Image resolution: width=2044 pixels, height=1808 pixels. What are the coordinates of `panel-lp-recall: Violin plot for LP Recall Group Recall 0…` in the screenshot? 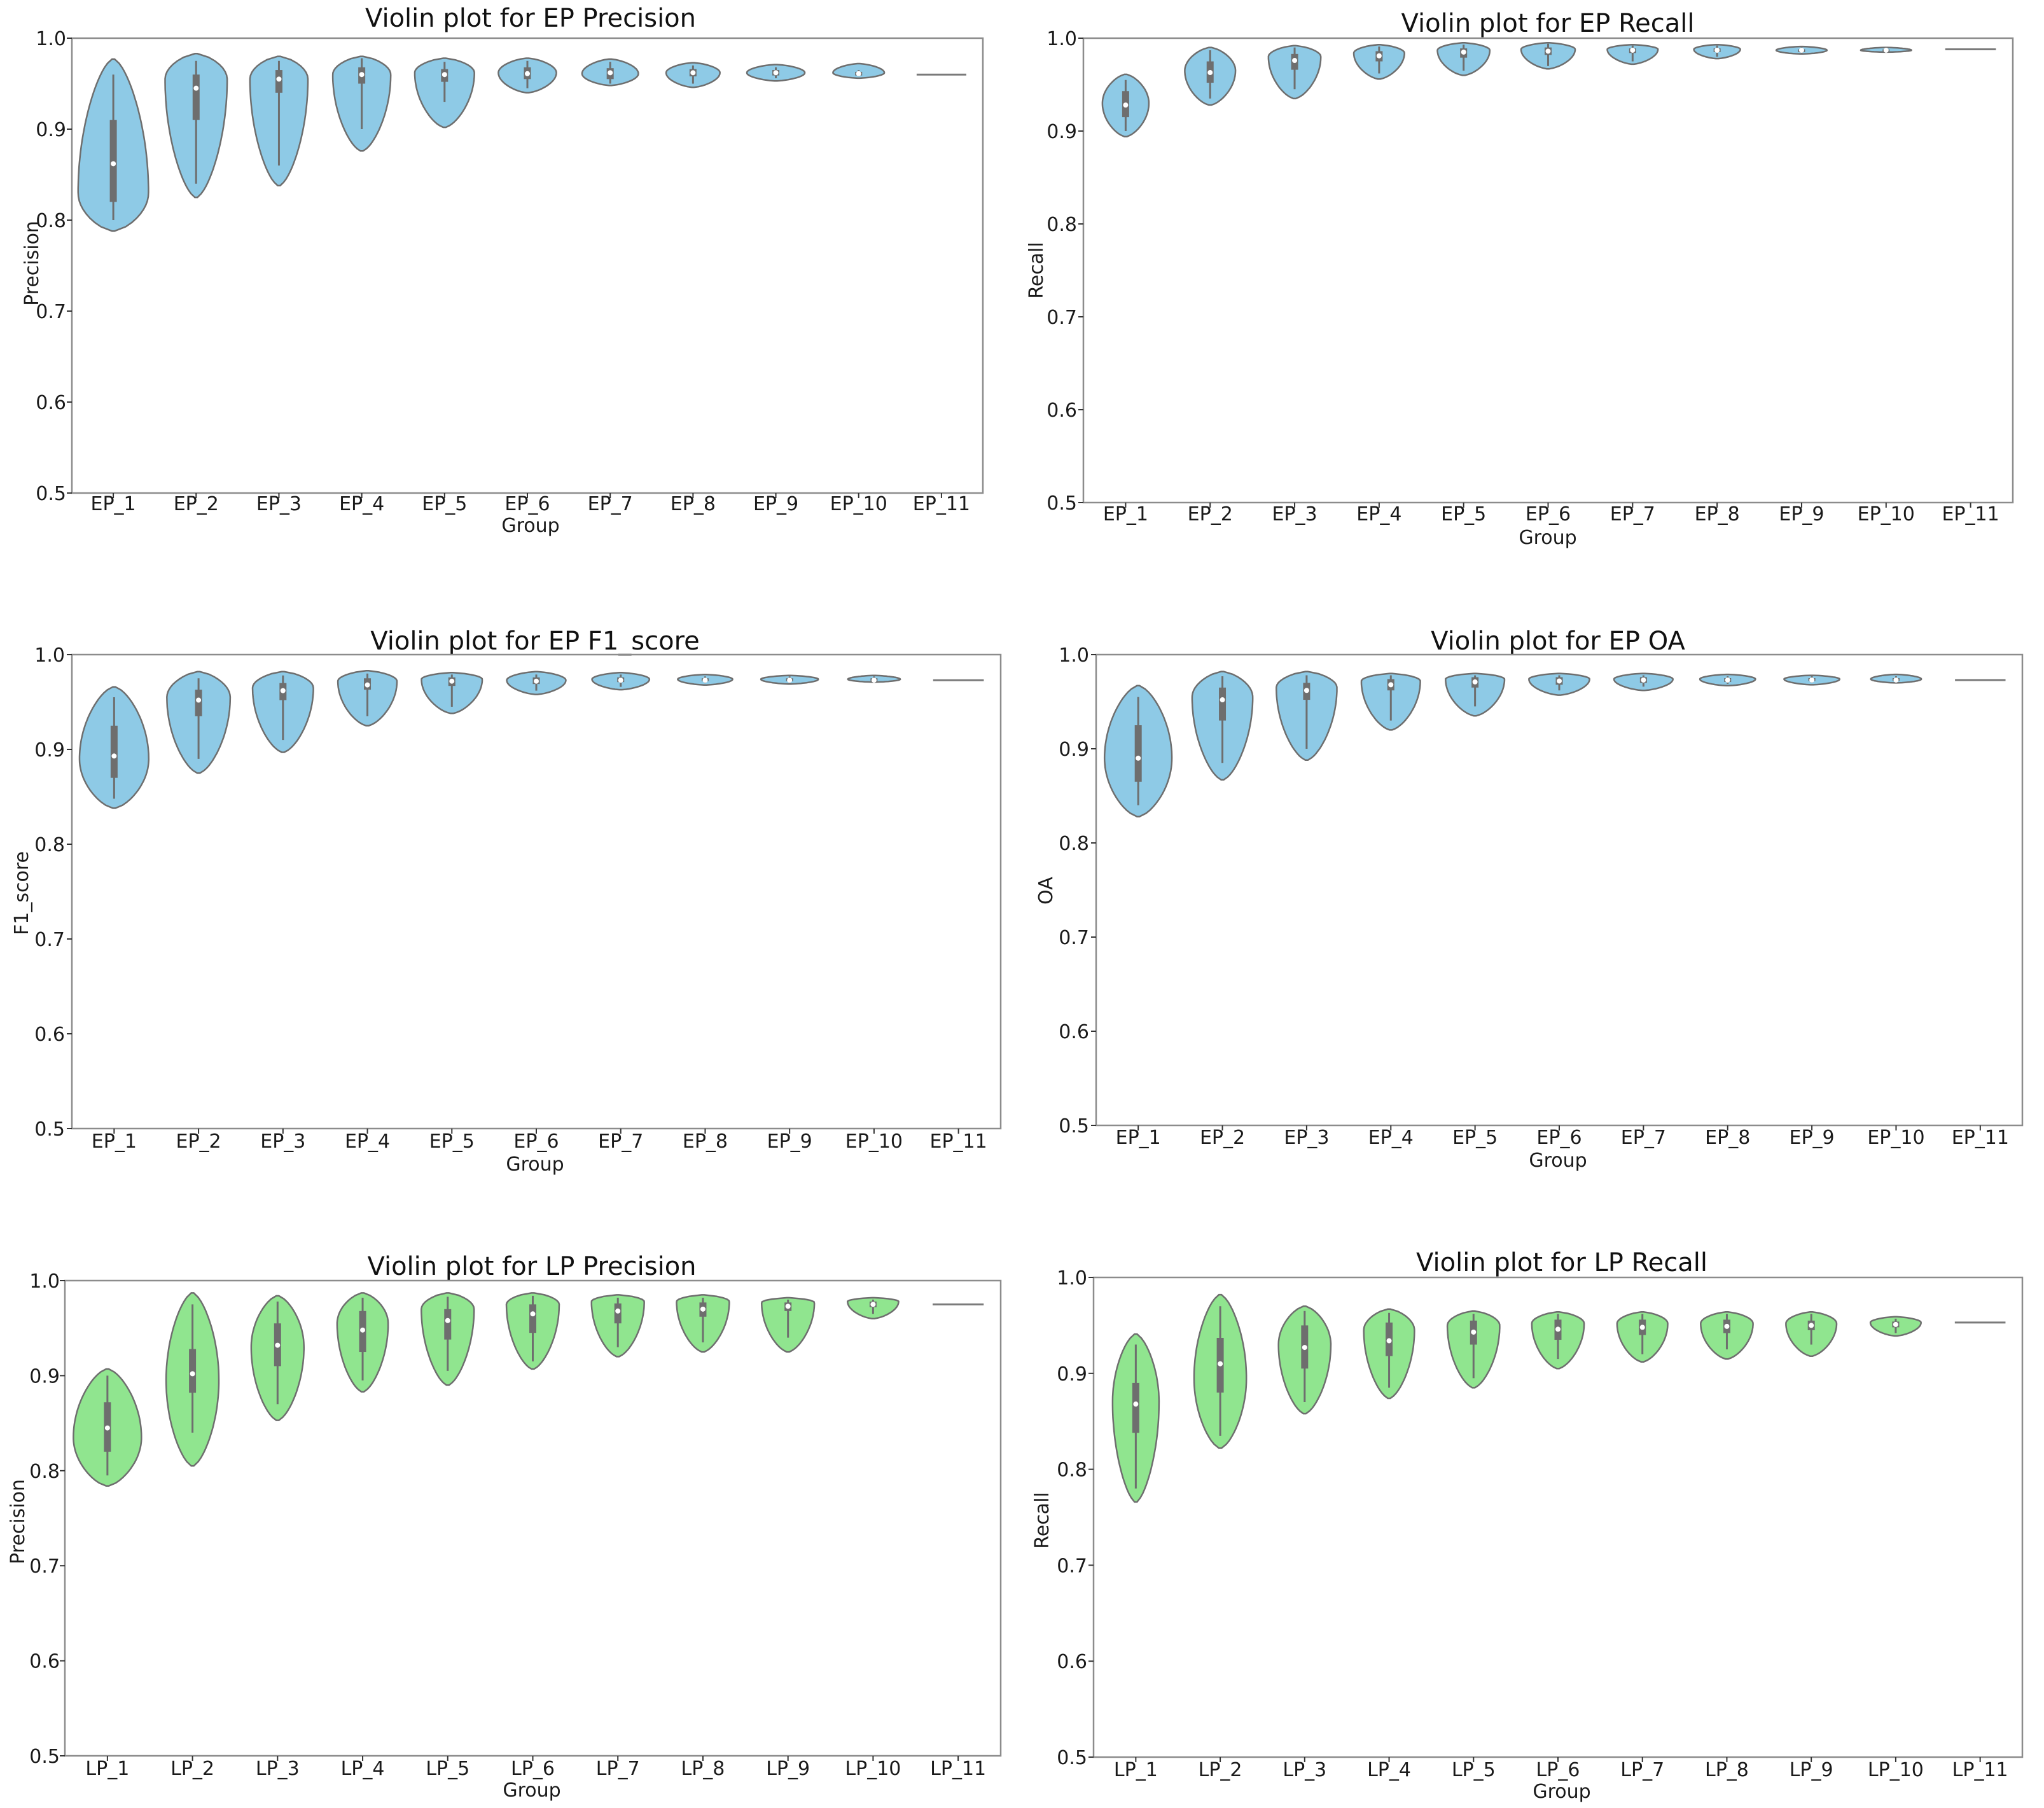 It's located at (1527, 1526).